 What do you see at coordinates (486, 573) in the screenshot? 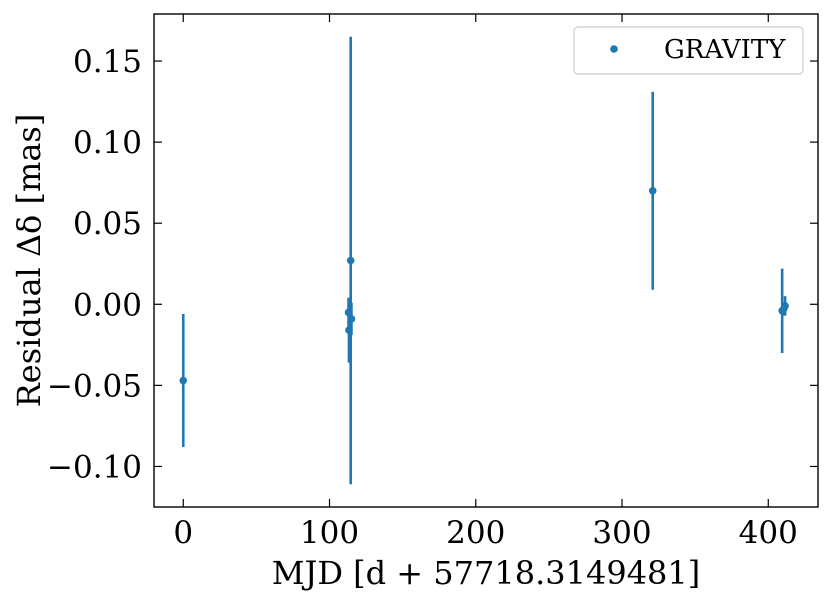
I see `x-axis-title: MJD [d + 57718.3149481]` at bounding box center [486, 573].